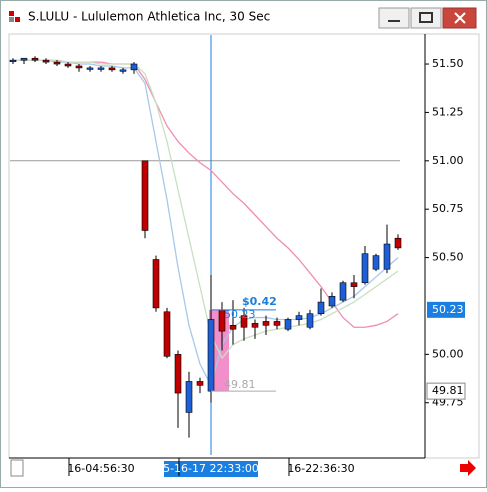 This screenshot has width=487, height=492. What do you see at coordinates (320, 468) in the screenshot?
I see `x-tick-label: 16-22:36:30` at bounding box center [320, 468].